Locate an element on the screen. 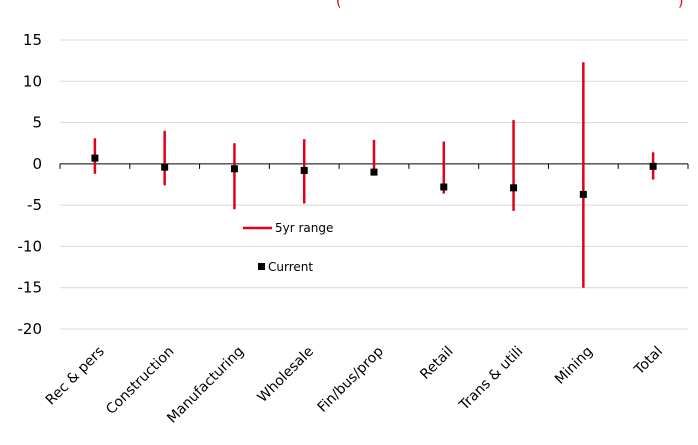 The height and width of the screenshot is (445, 698). x-tick-label: Wholesale is located at coordinates (286, 375).